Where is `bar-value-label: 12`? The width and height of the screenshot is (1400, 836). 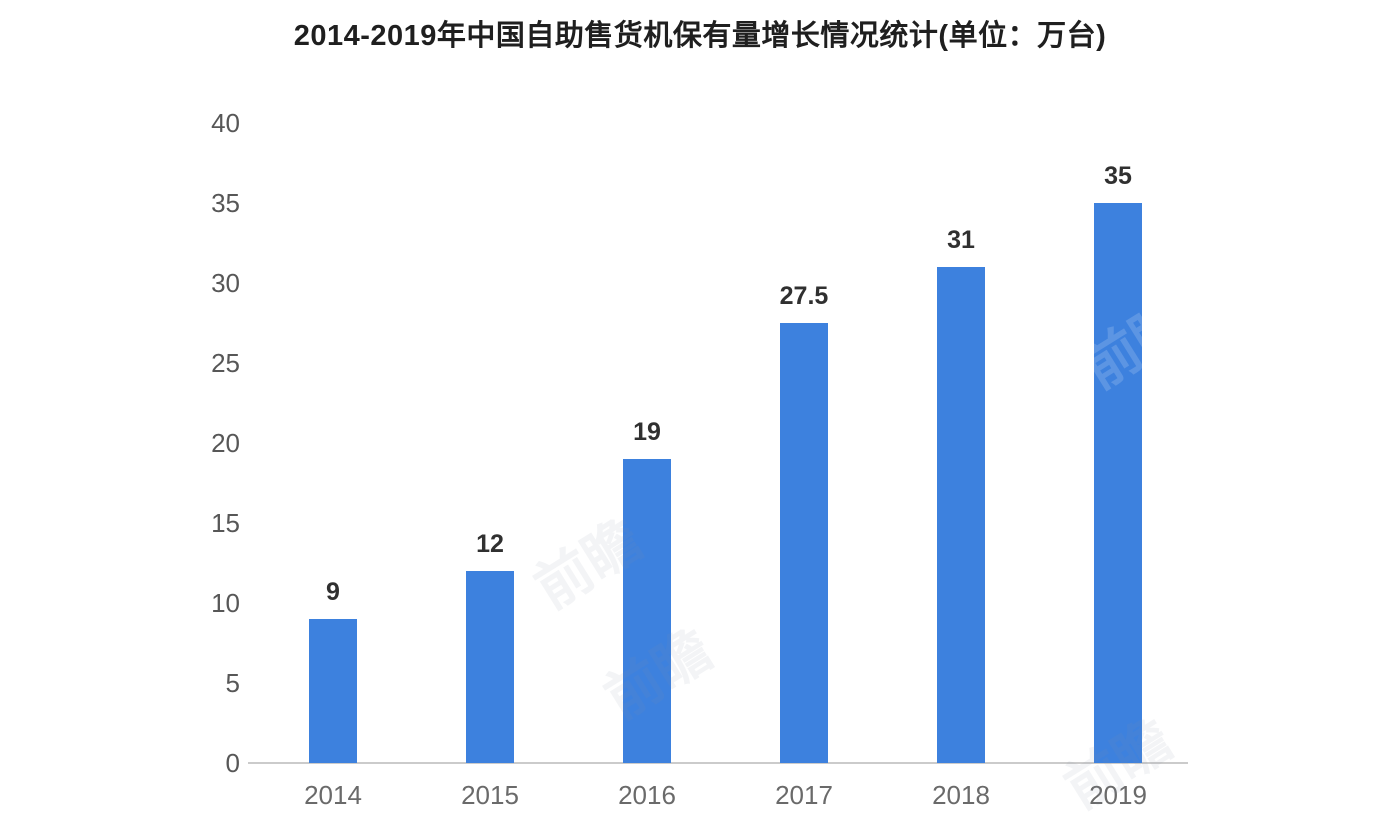 bar-value-label: 12 is located at coordinates (490, 544).